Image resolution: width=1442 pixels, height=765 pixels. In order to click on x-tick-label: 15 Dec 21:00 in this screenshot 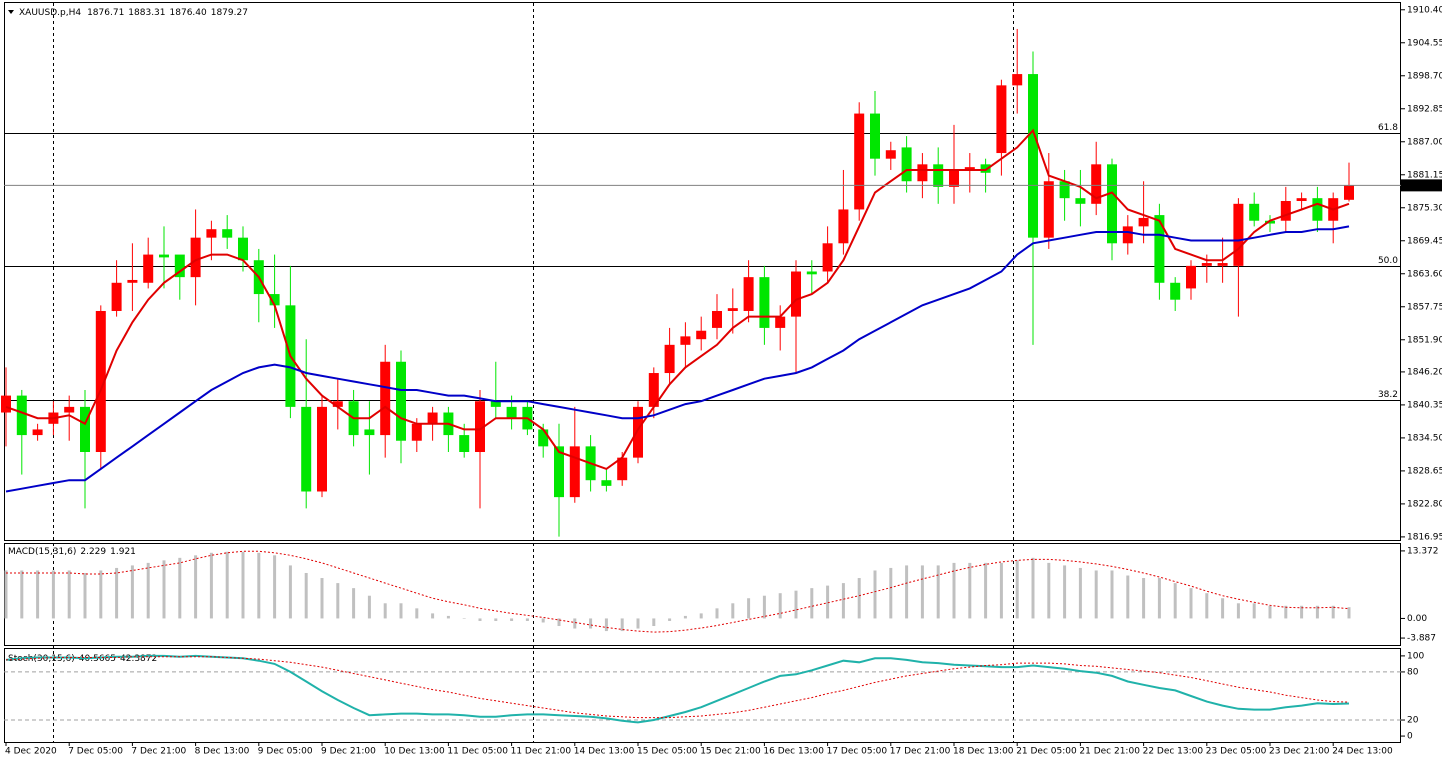, I will do `click(730, 752)`.